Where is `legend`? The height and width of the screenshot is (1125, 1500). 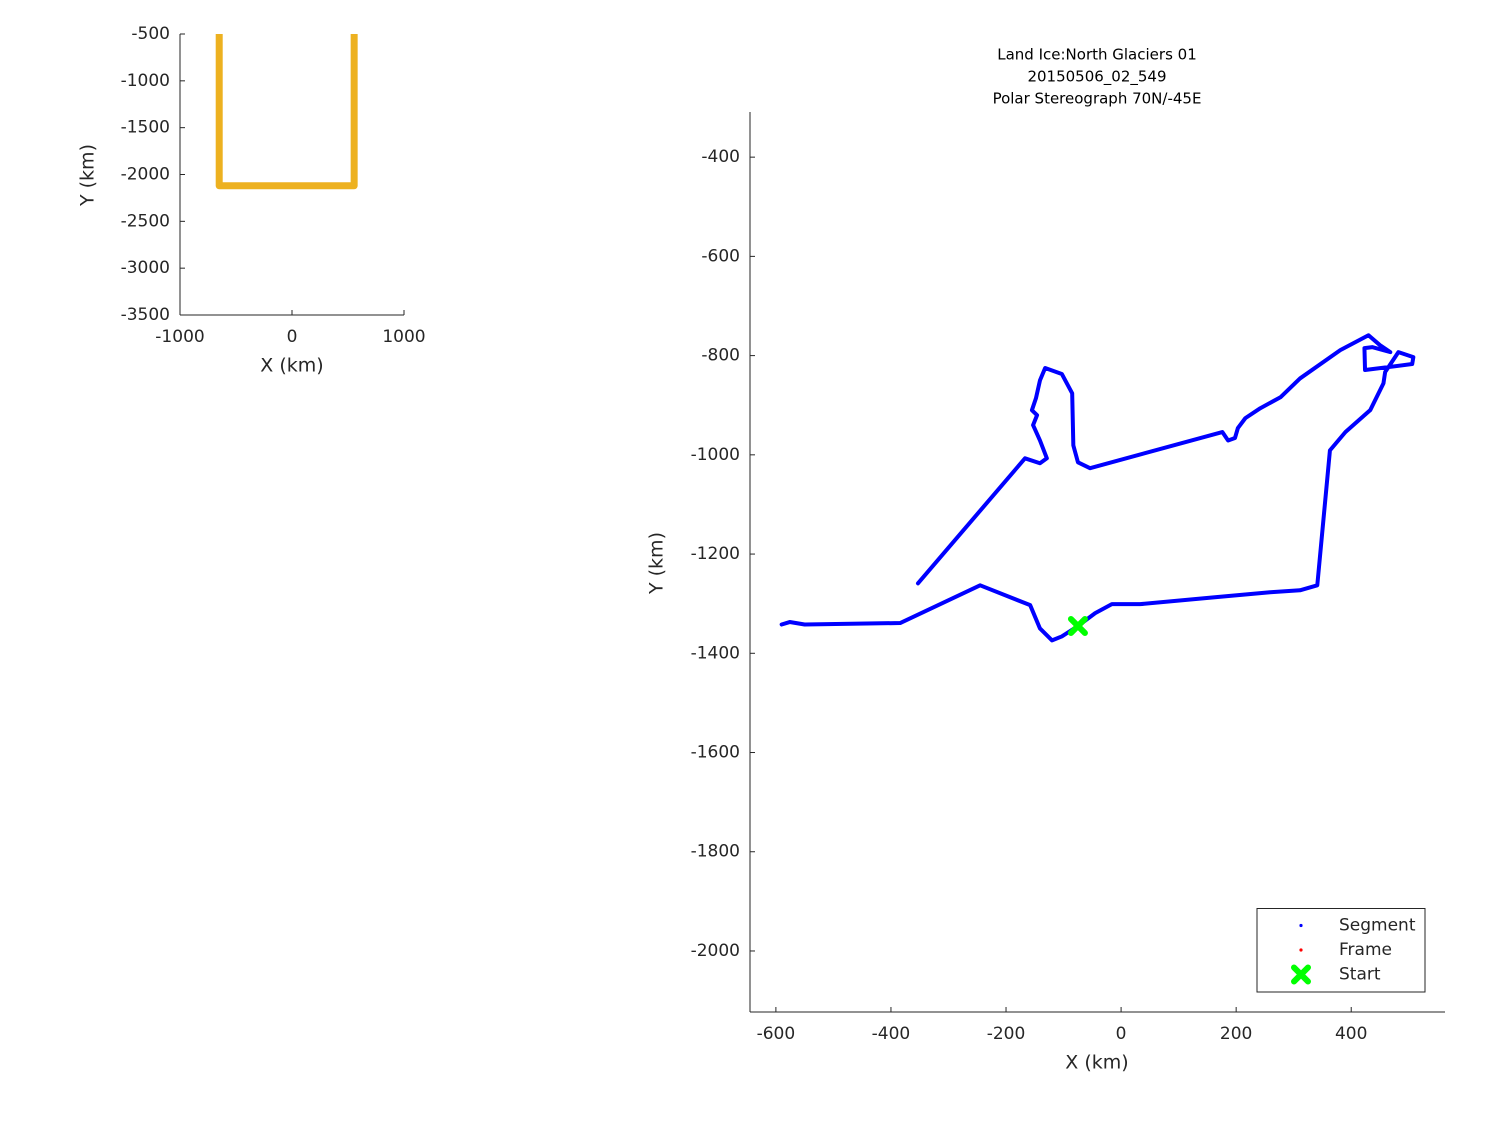 legend is located at coordinates (1341, 950).